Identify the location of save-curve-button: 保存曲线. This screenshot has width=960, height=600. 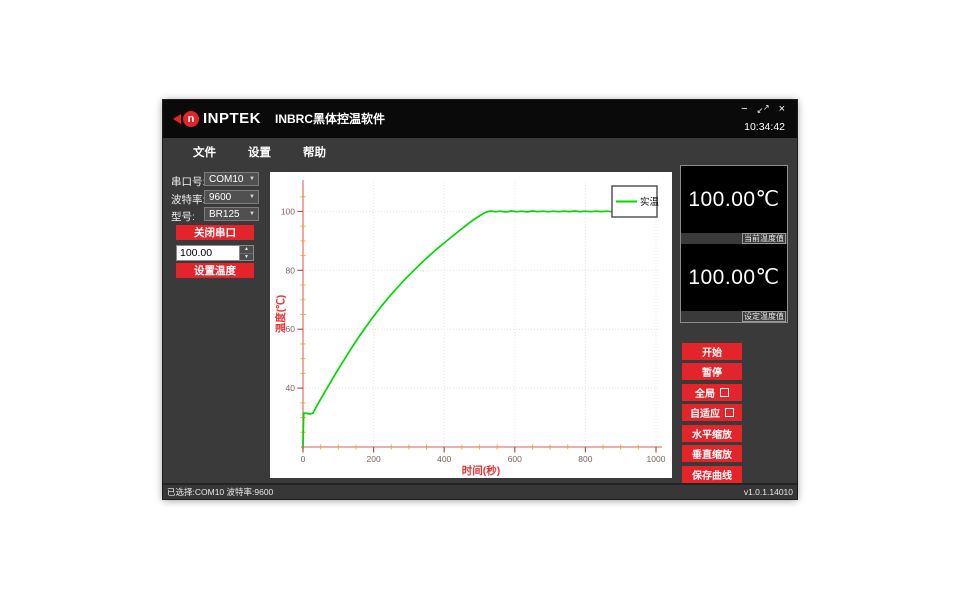
(712, 474).